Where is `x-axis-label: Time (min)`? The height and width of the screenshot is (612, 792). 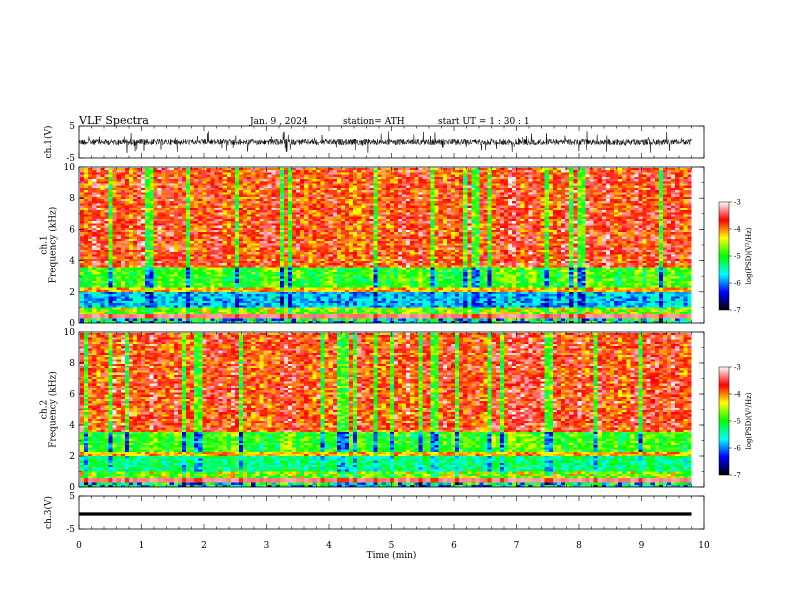 x-axis-label: Time (min) is located at coordinates (392, 555).